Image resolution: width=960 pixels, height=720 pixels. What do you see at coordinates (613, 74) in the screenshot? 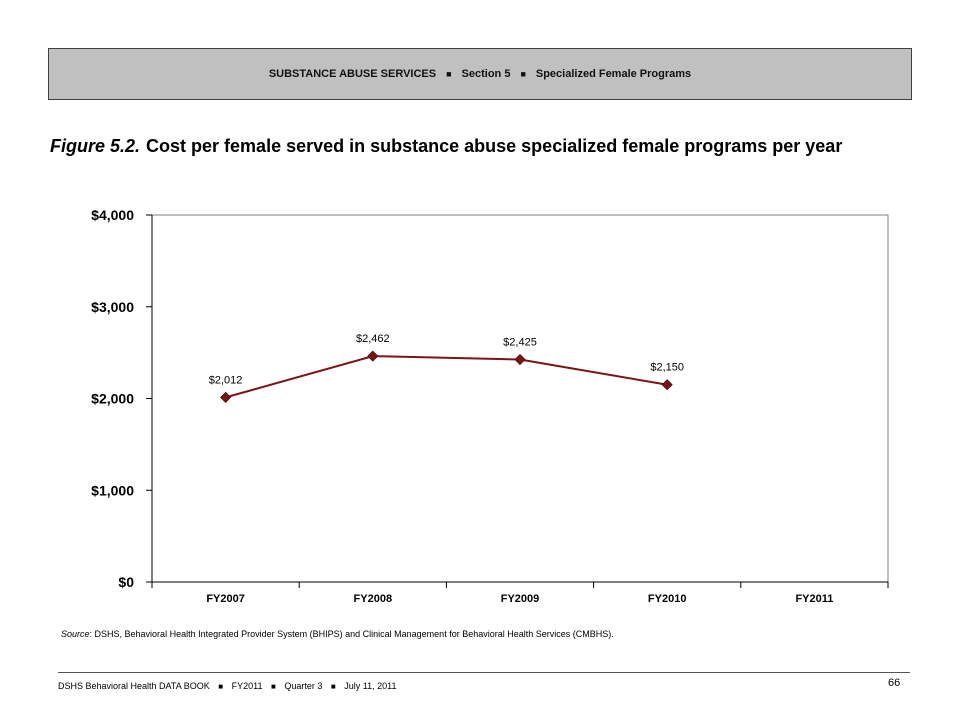
I see `header-segment-3: Specialized Female Programs` at bounding box center [613, 74].